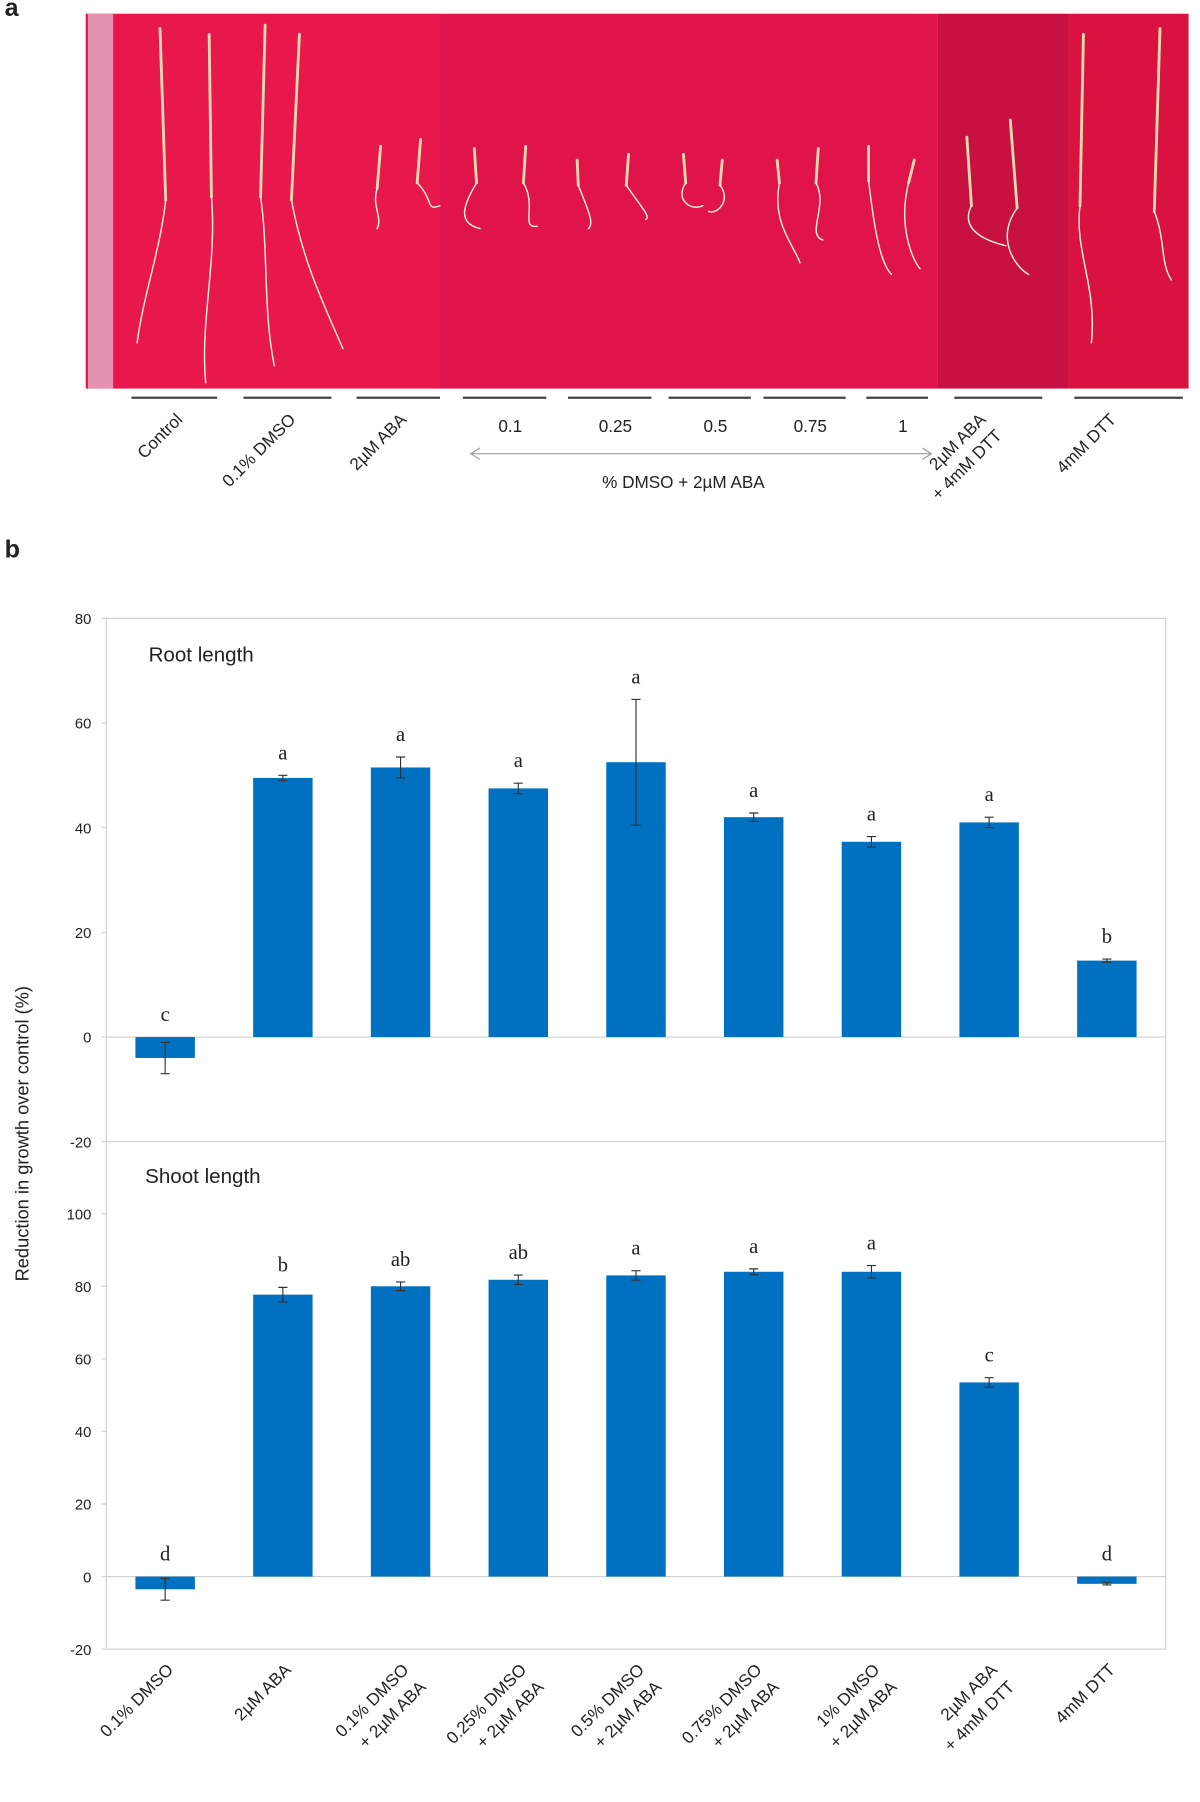  What do you see at coordinates (716, 426) in the screenshot?
I see `dmso-level: 0.5` at bounding box center [716, 426].